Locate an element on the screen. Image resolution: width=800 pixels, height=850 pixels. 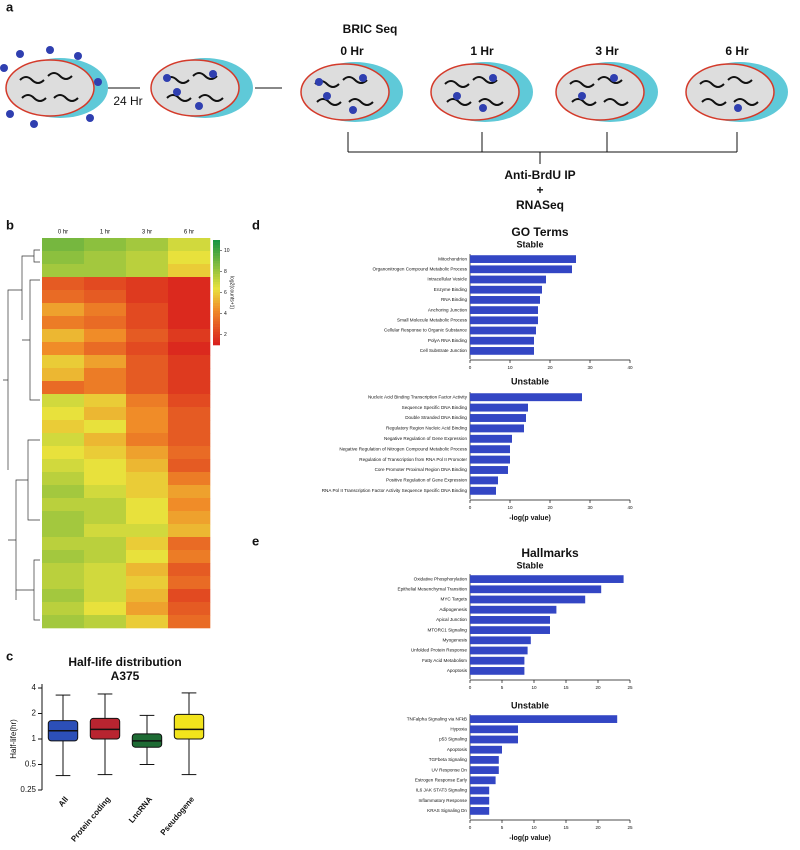
chart-title: Half-life distribution is located at coordinates (124, 662).